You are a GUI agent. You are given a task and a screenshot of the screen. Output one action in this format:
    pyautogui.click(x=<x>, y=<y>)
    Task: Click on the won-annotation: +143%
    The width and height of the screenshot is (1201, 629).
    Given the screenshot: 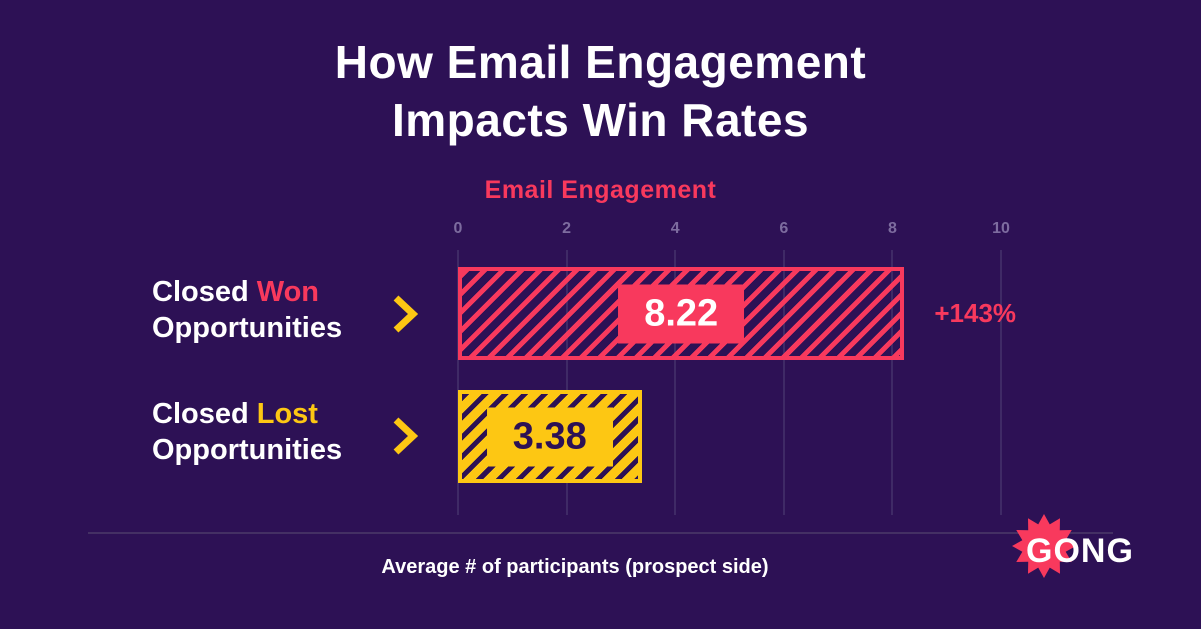 What is the action you would take?
    pyautogui.click(x=975, y=313)
    